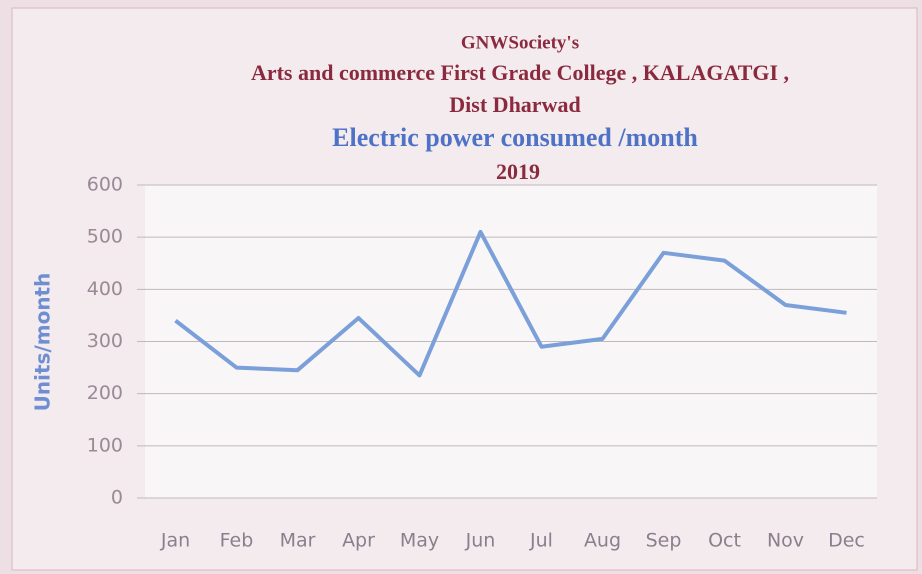  Describe the element at coordinates (237, 541) in the screenshot. I see `x-tick-label: Feb` at that location.